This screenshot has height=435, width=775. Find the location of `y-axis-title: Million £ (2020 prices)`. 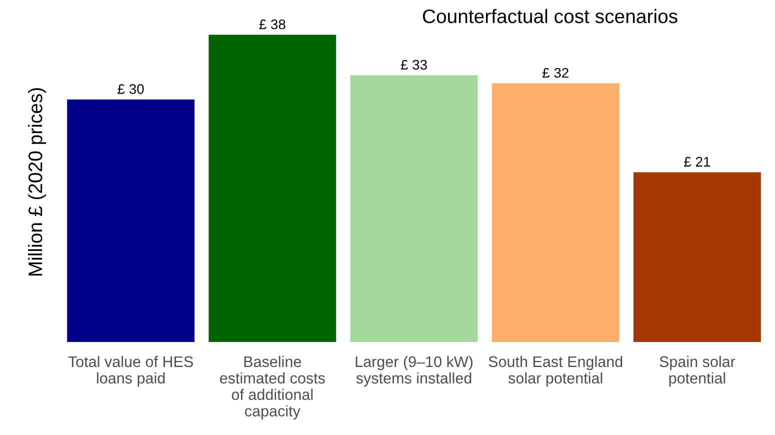

y-axis-title: Million £ (2020 prices) is located at coordinates (37, 182).